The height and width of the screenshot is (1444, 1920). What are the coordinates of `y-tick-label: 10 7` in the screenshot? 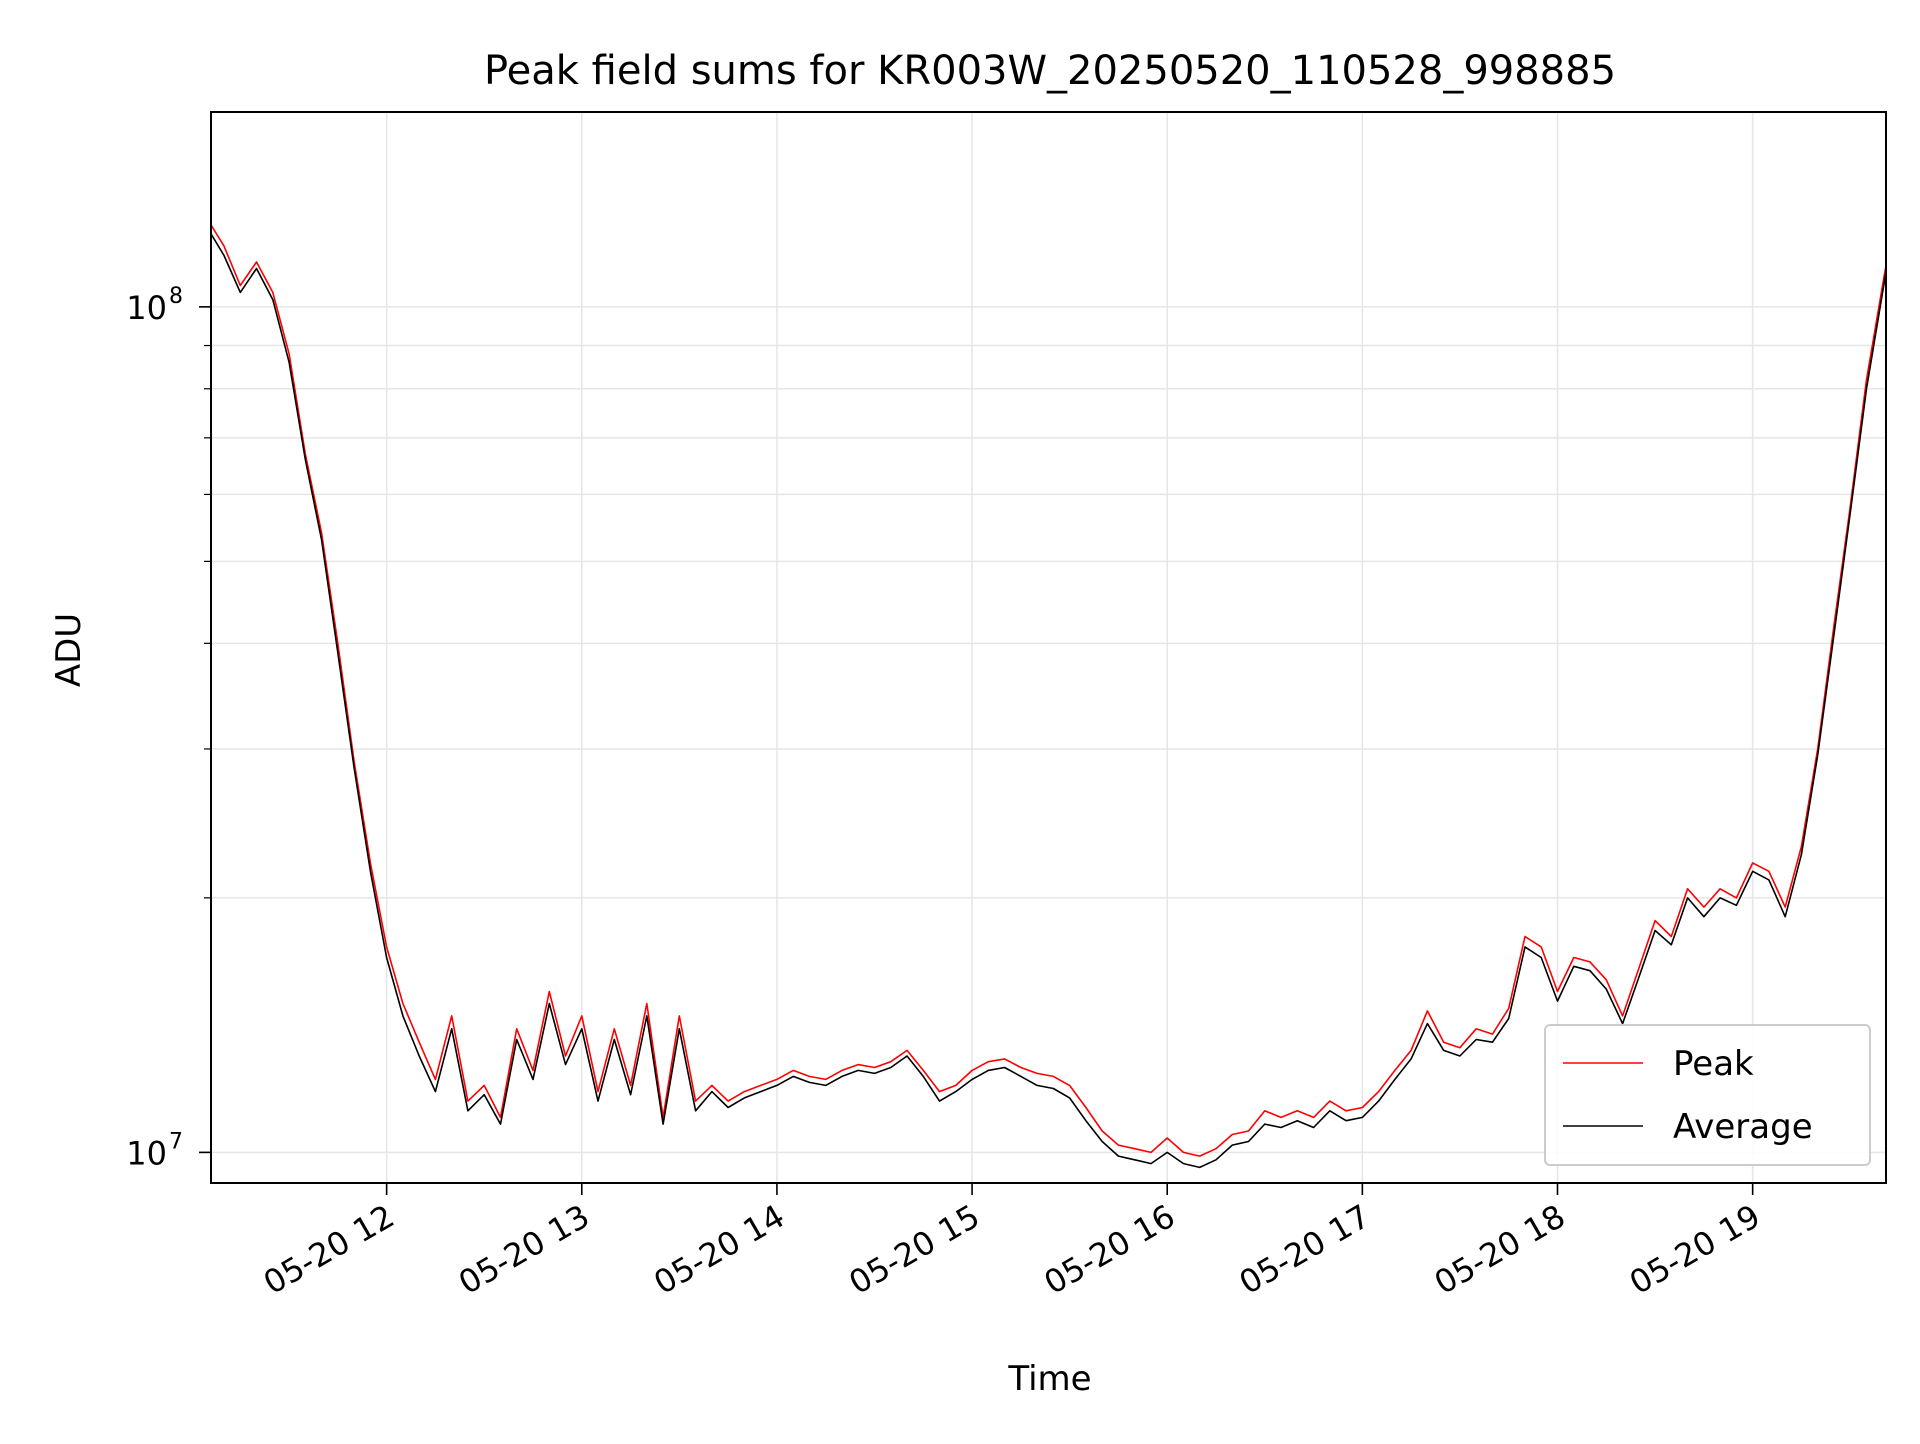 It's located at (154, 1150).